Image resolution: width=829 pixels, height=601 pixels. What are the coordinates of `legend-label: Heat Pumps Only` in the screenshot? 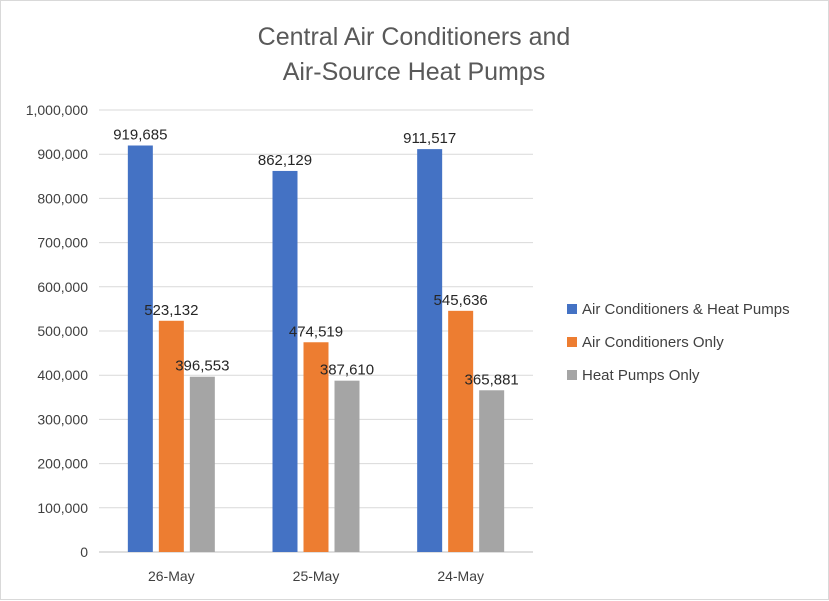 It's located at (641, 375).